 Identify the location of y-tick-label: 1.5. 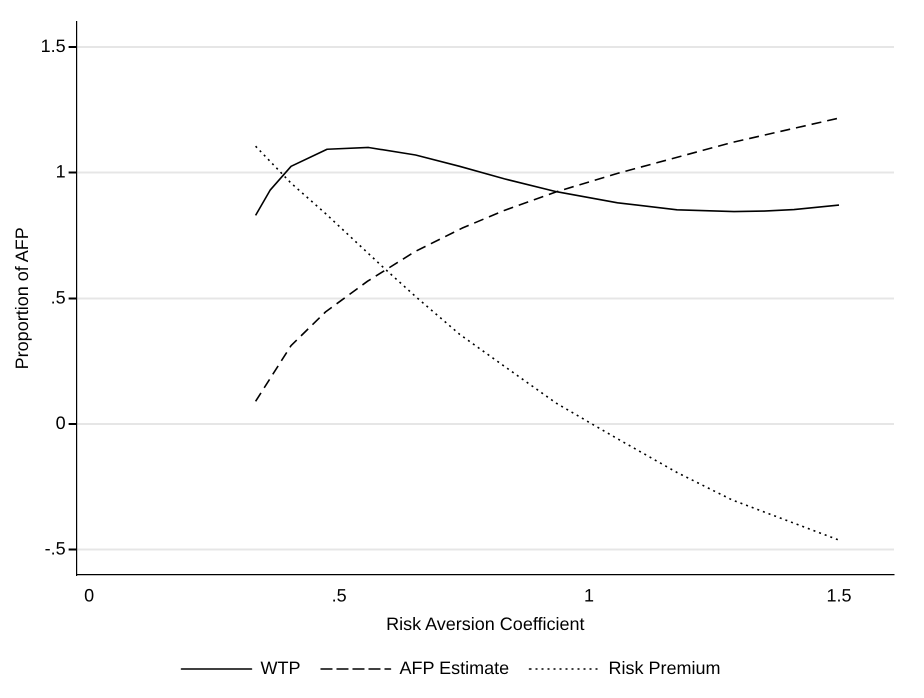
(53, 46).